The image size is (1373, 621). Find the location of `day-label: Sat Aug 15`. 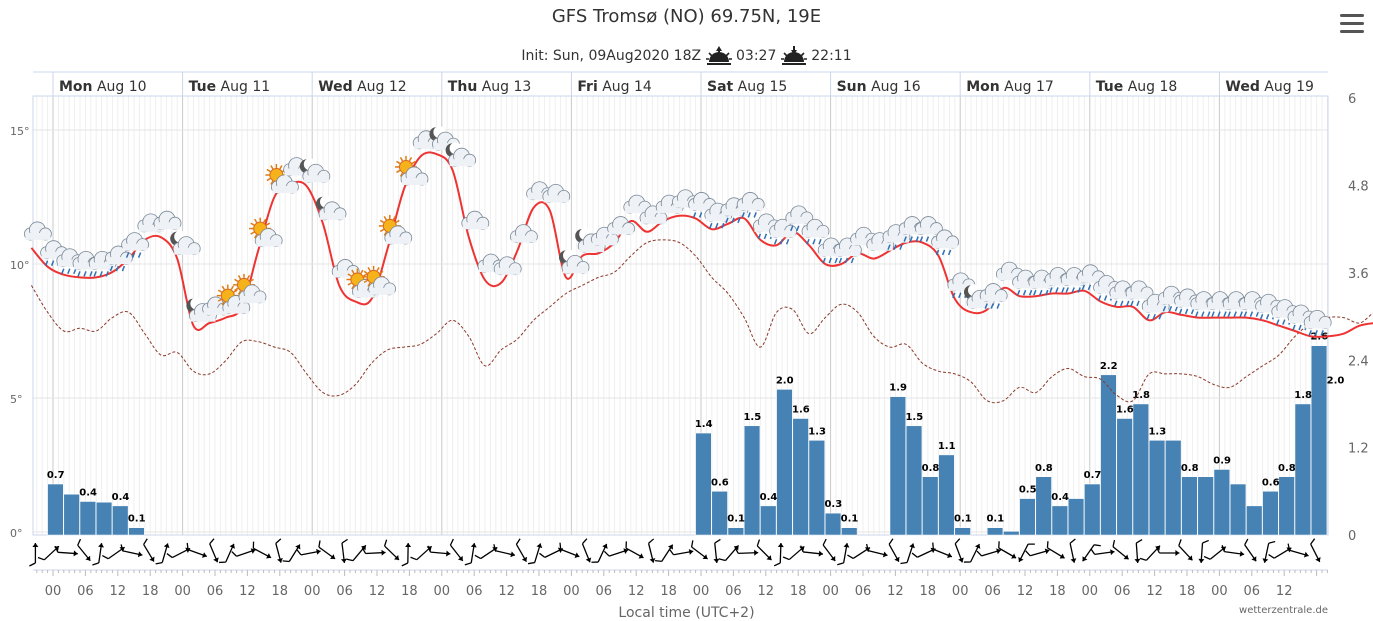

day-label: Sat Aug 15 is located at coordinates (747, 87).